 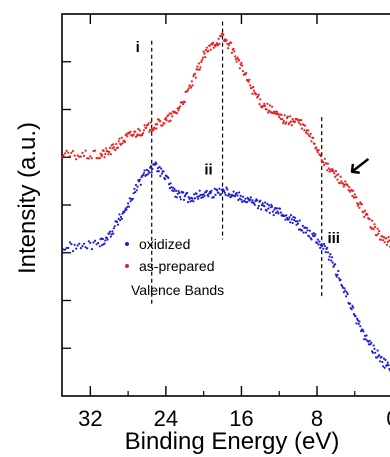 I want to click on legend-oxidized-marker, so click(x=127, y=244).